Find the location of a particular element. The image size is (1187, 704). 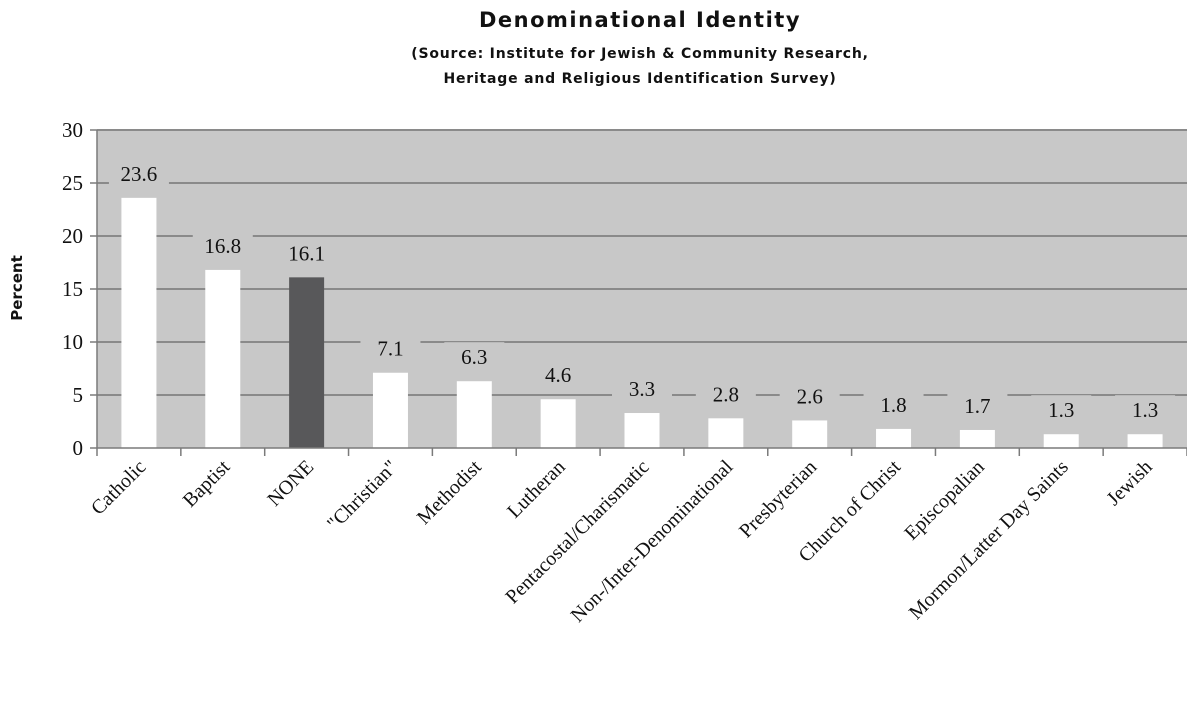

x-tick-label: Presbyterian is located at coordinates (778, 499).